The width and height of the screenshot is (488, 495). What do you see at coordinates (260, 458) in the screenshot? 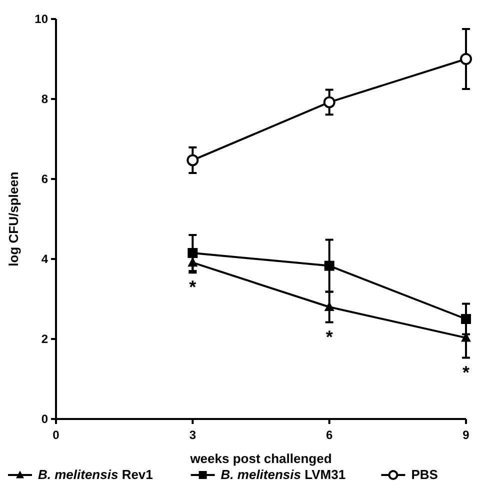
I see `x-axis-title: weeks post challenged` at bounding box center [260, 458].